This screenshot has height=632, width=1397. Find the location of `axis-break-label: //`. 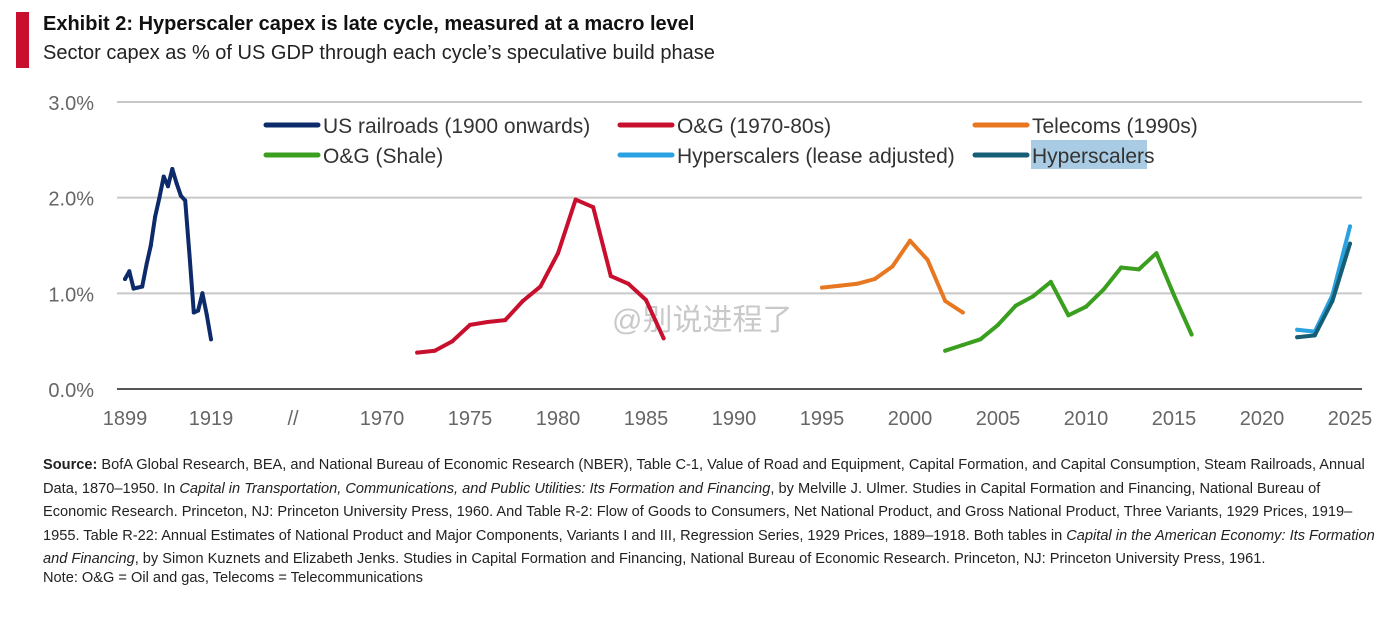

axis-break-label: // is located at coordinates (293, 419).